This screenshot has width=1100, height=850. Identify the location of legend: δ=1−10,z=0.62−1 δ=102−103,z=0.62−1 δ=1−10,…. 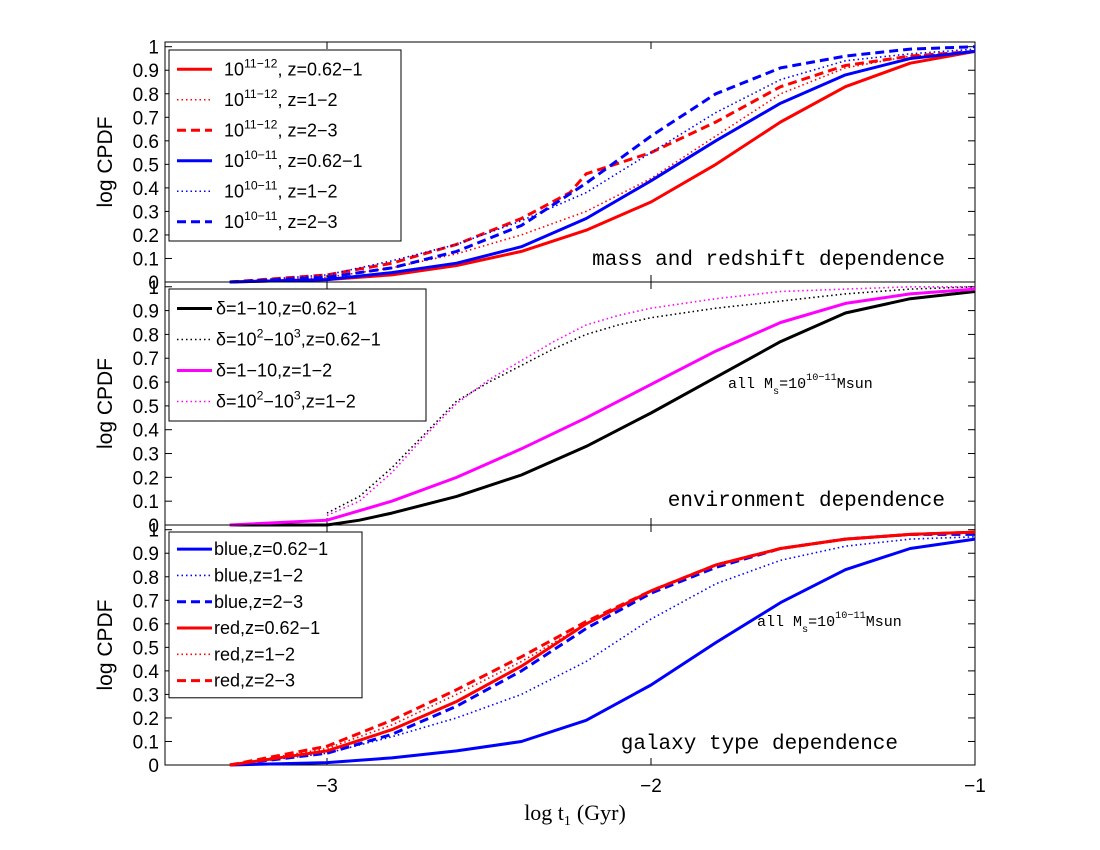
(297, 355).